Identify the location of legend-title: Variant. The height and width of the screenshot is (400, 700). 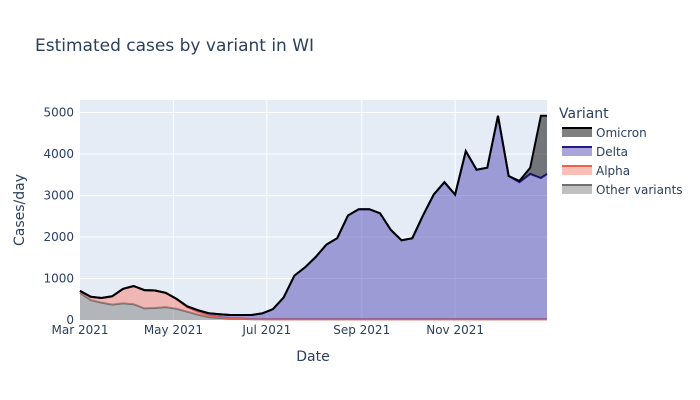
(584, 114).